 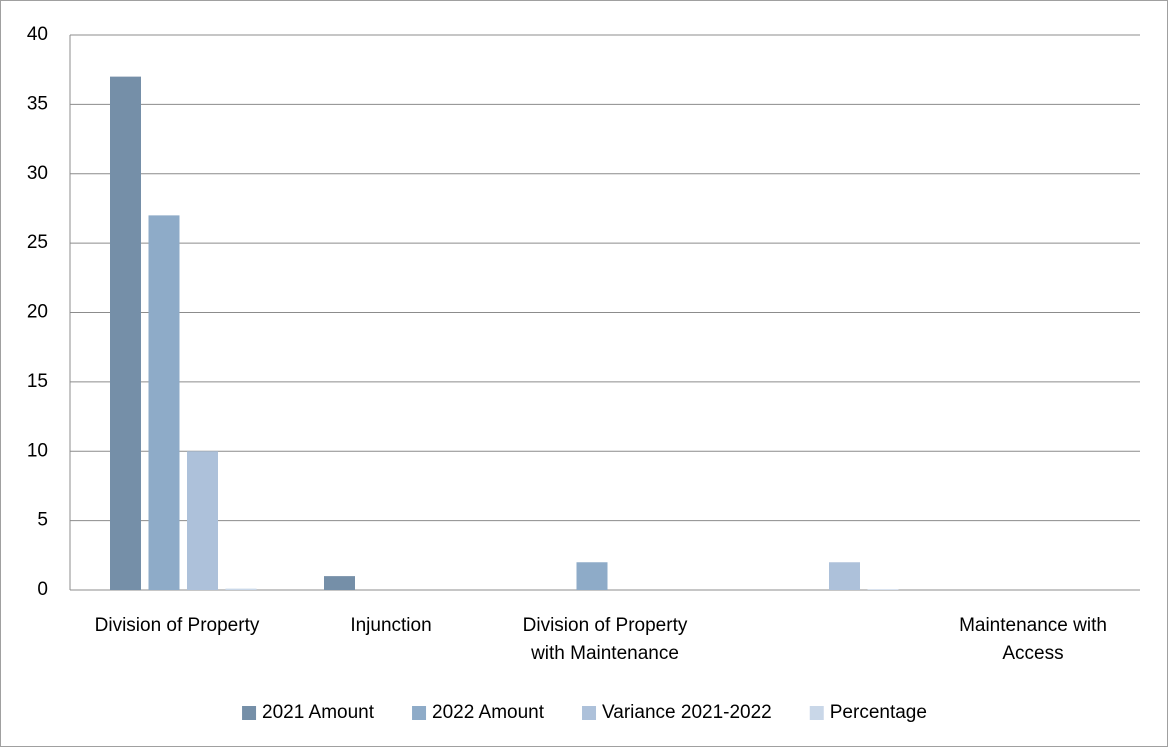 What do you see at coordinates (878, 712) in the screenshot?
I see `legend-label: Percentage` at bounding box center [878, 712].